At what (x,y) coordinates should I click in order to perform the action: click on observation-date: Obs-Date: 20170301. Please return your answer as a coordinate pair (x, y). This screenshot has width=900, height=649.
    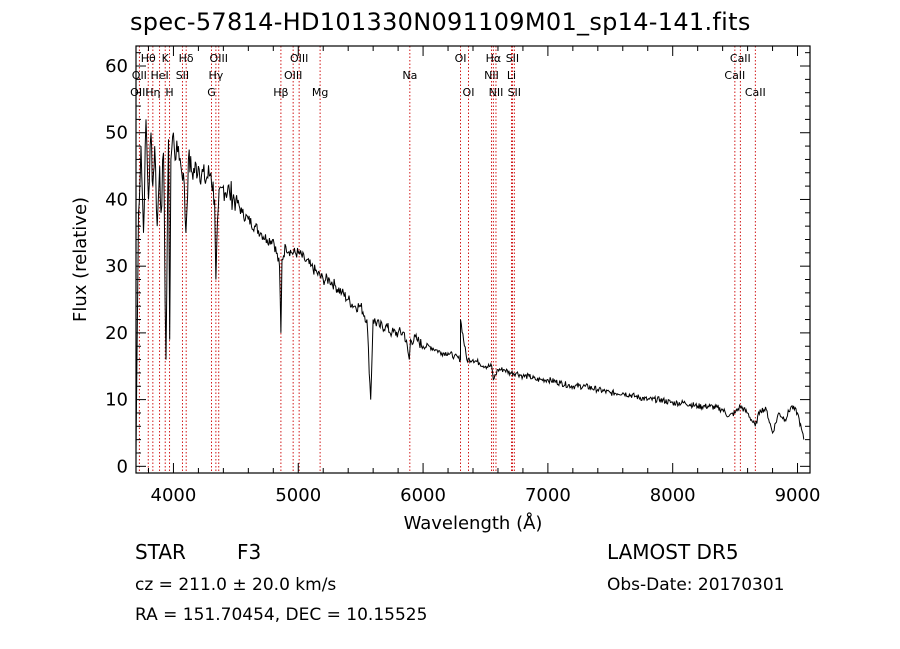
    Looking at the image, I should click on (696, 585).